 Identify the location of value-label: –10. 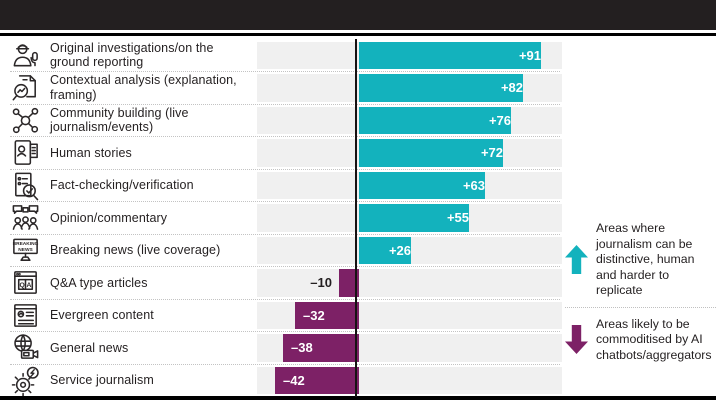
(321, 283).